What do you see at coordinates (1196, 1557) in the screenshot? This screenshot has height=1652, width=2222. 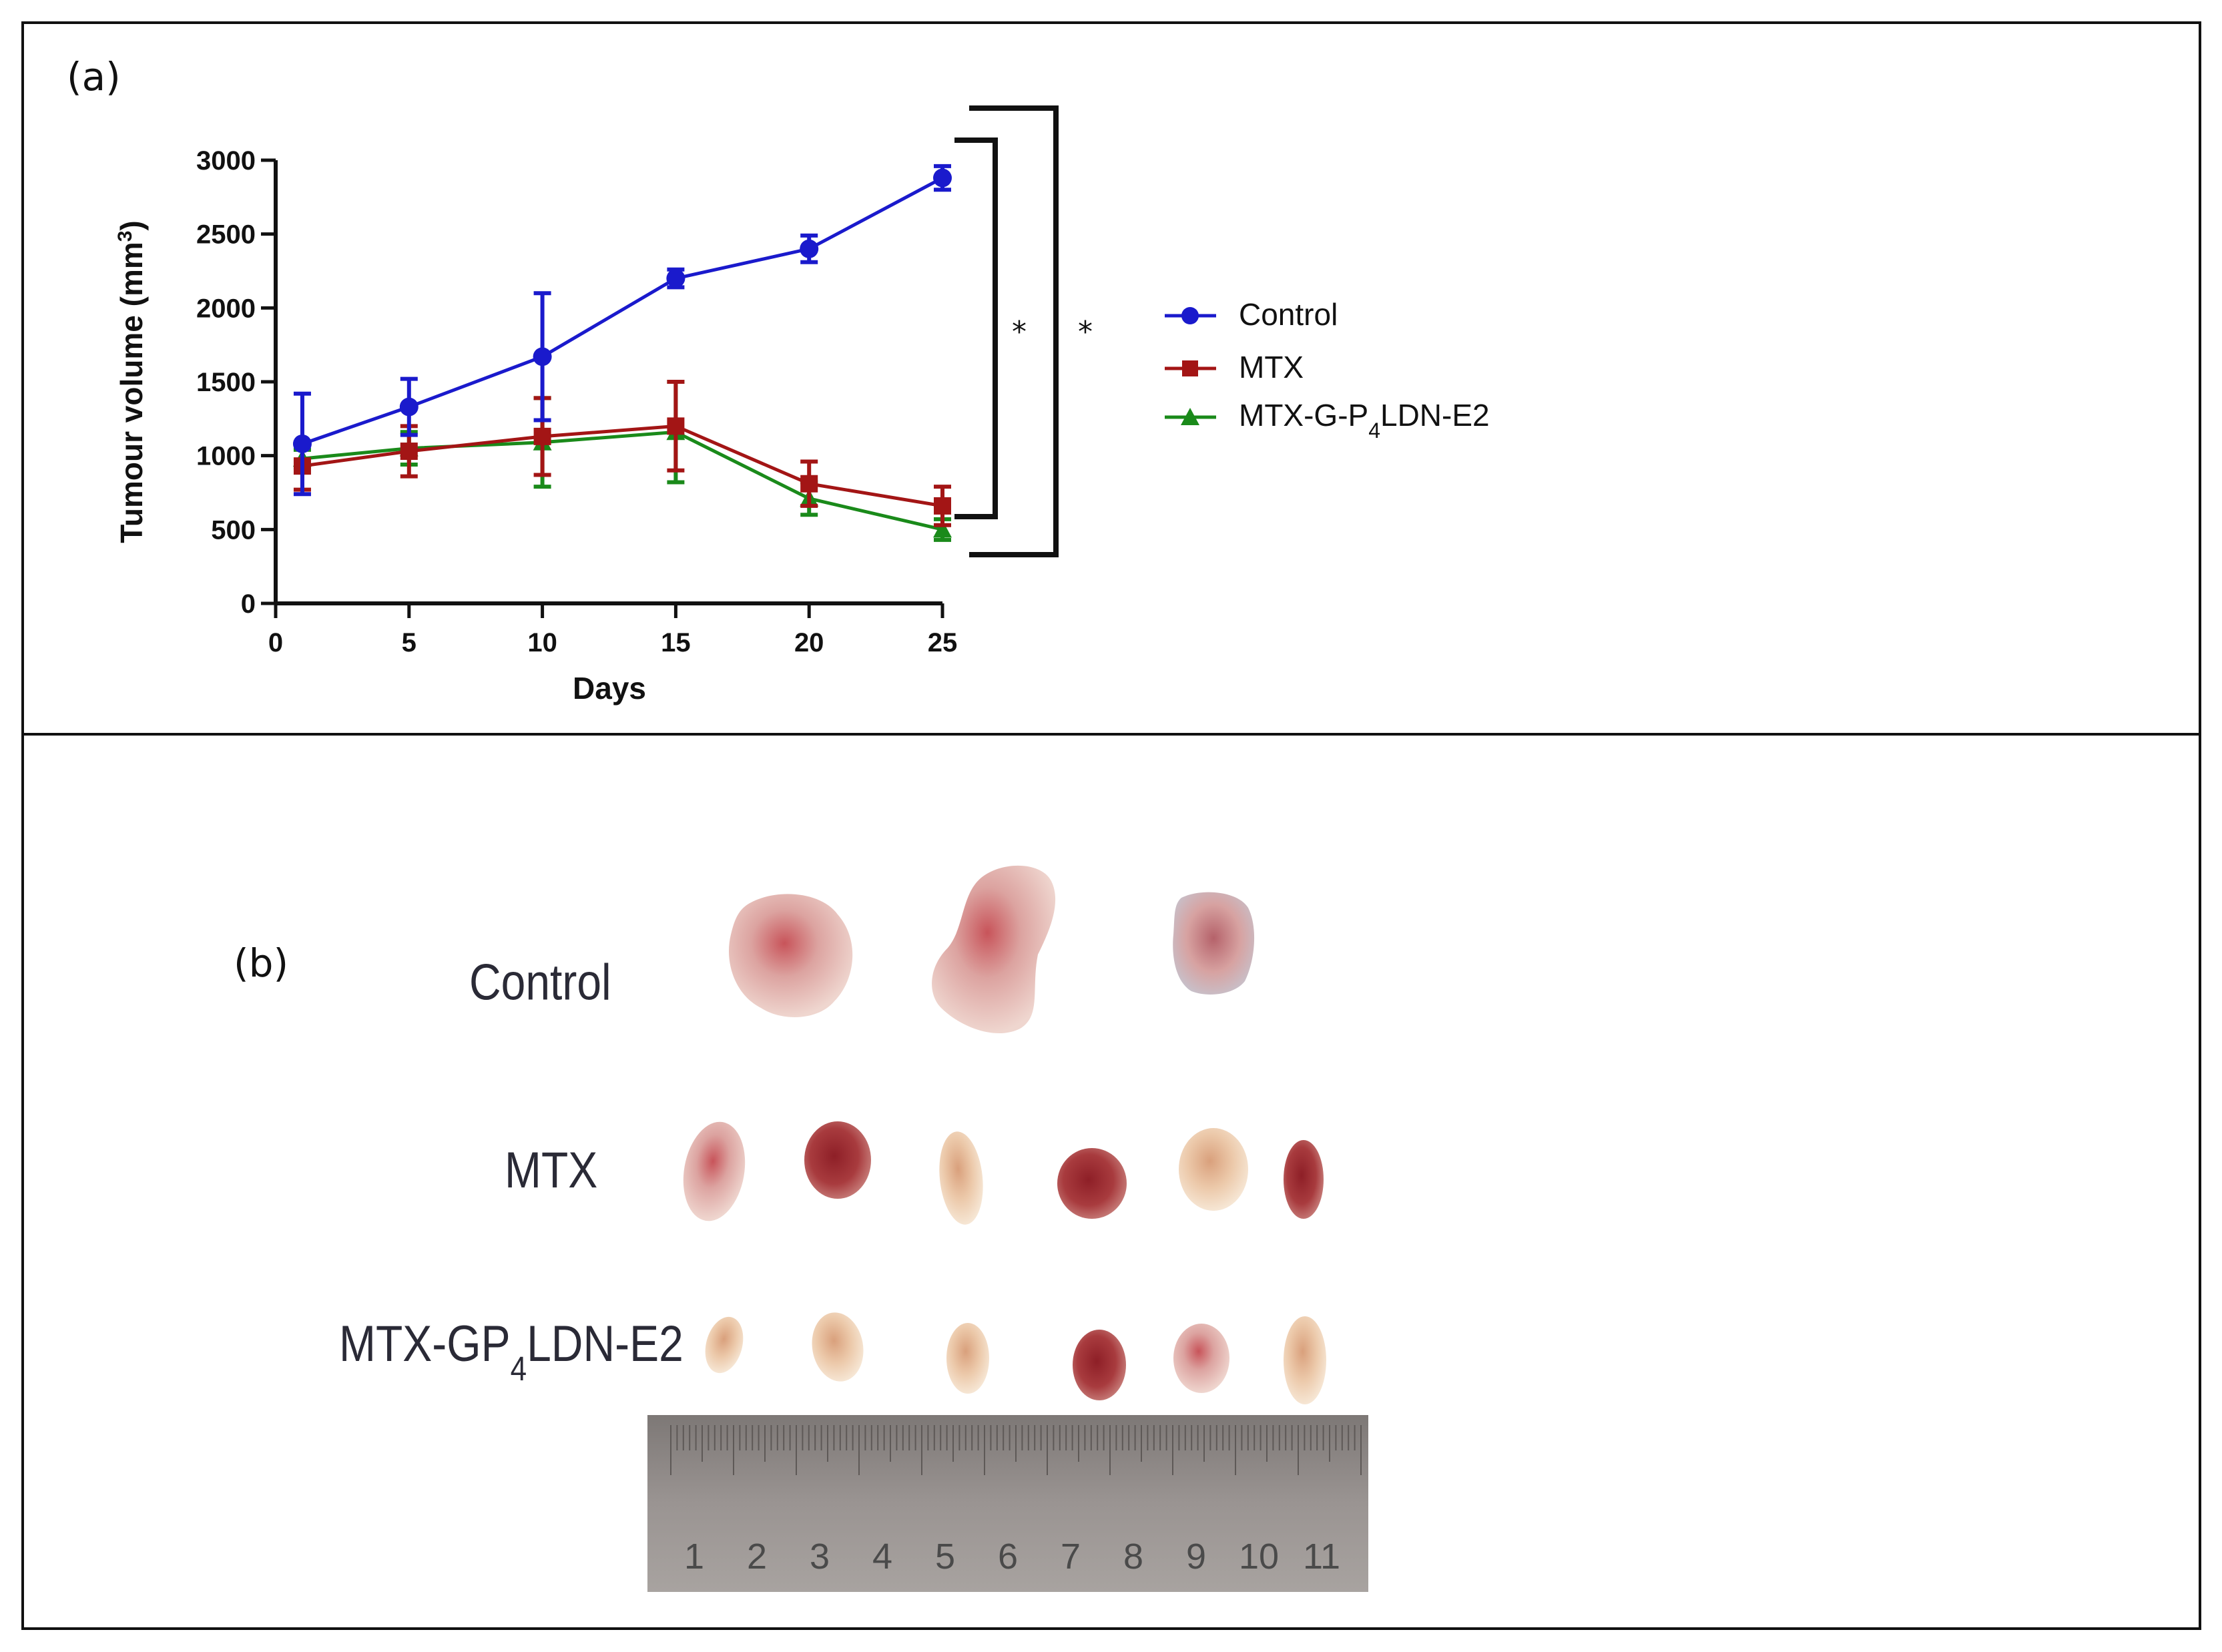 I see `ruler-number: 9` at bounding box center [1196, 1557].